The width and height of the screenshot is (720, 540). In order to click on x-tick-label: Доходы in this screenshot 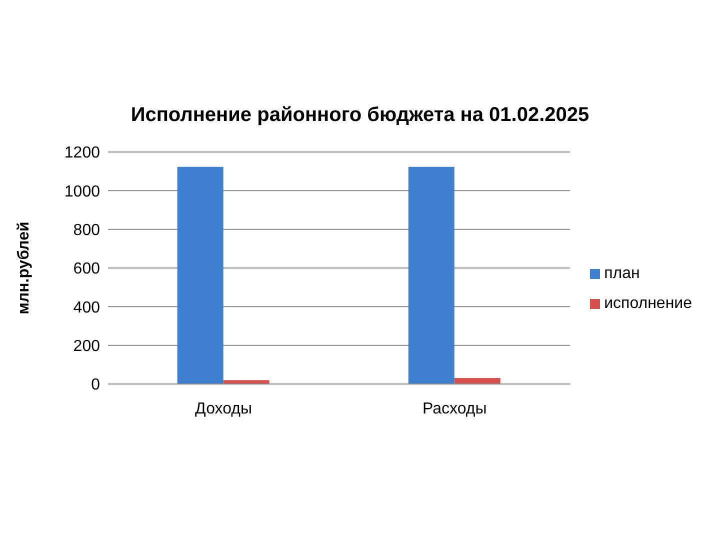, I will do `click(223, 409)`.